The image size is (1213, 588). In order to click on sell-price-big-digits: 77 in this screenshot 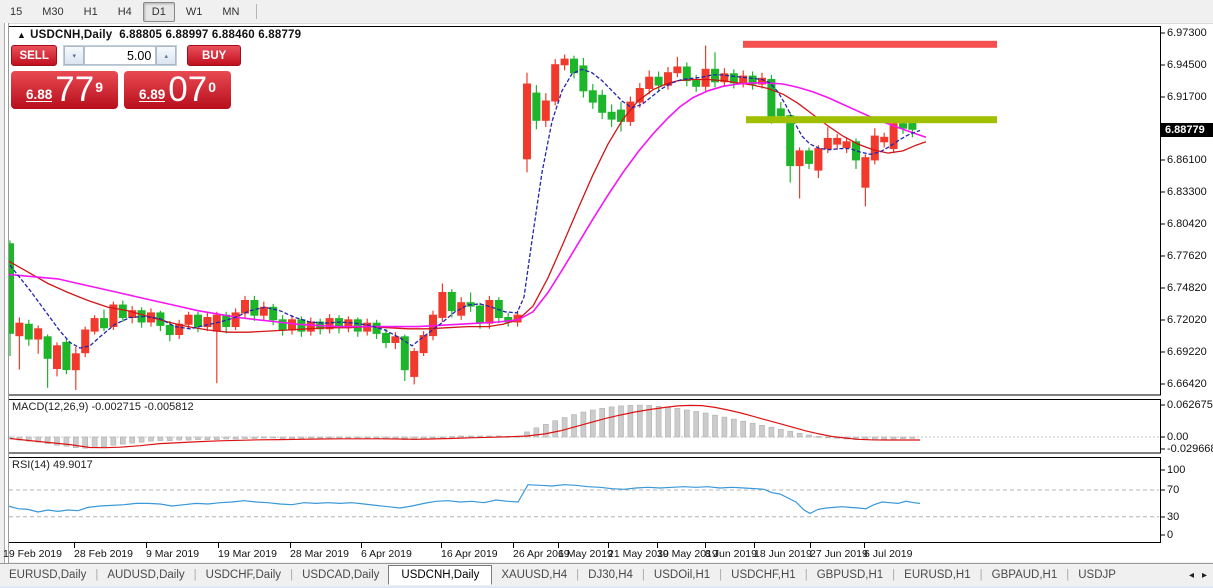, I will do `click(75, 90)`.